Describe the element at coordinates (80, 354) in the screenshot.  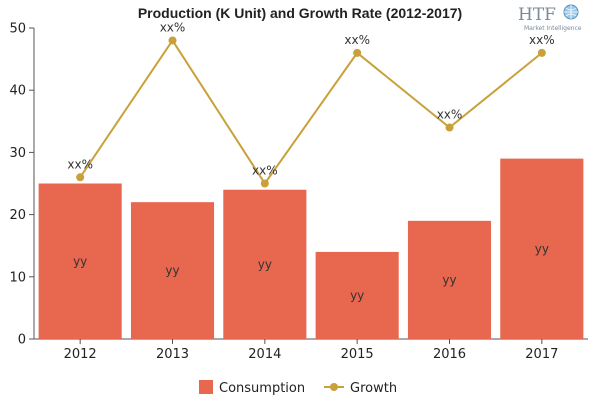
I see `x-tick-label: 2012` at that location.